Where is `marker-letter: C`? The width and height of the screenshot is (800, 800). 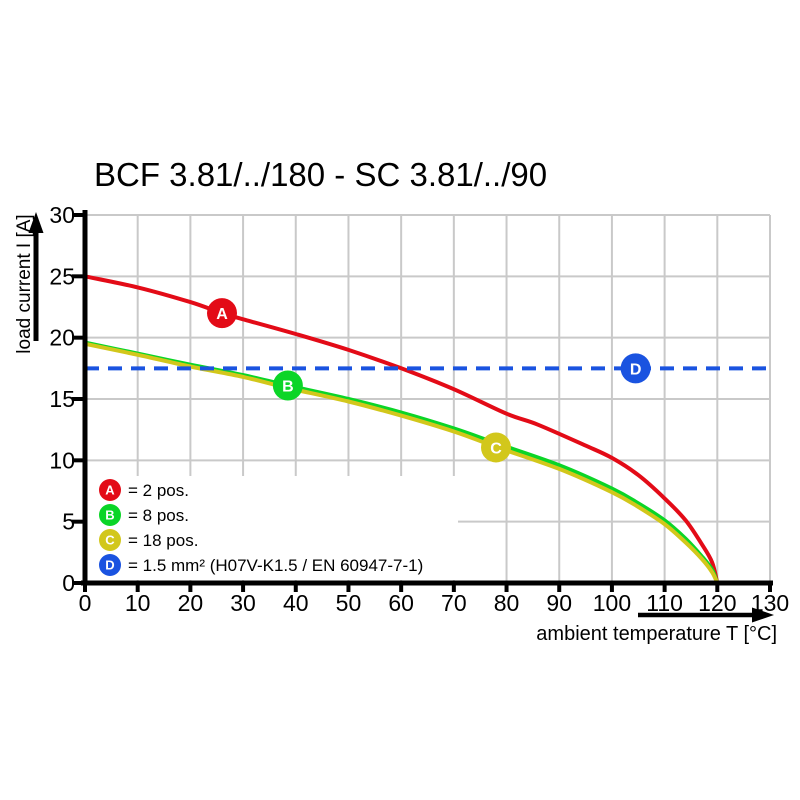
marker-letter: C is located at coordinates (496, 448).